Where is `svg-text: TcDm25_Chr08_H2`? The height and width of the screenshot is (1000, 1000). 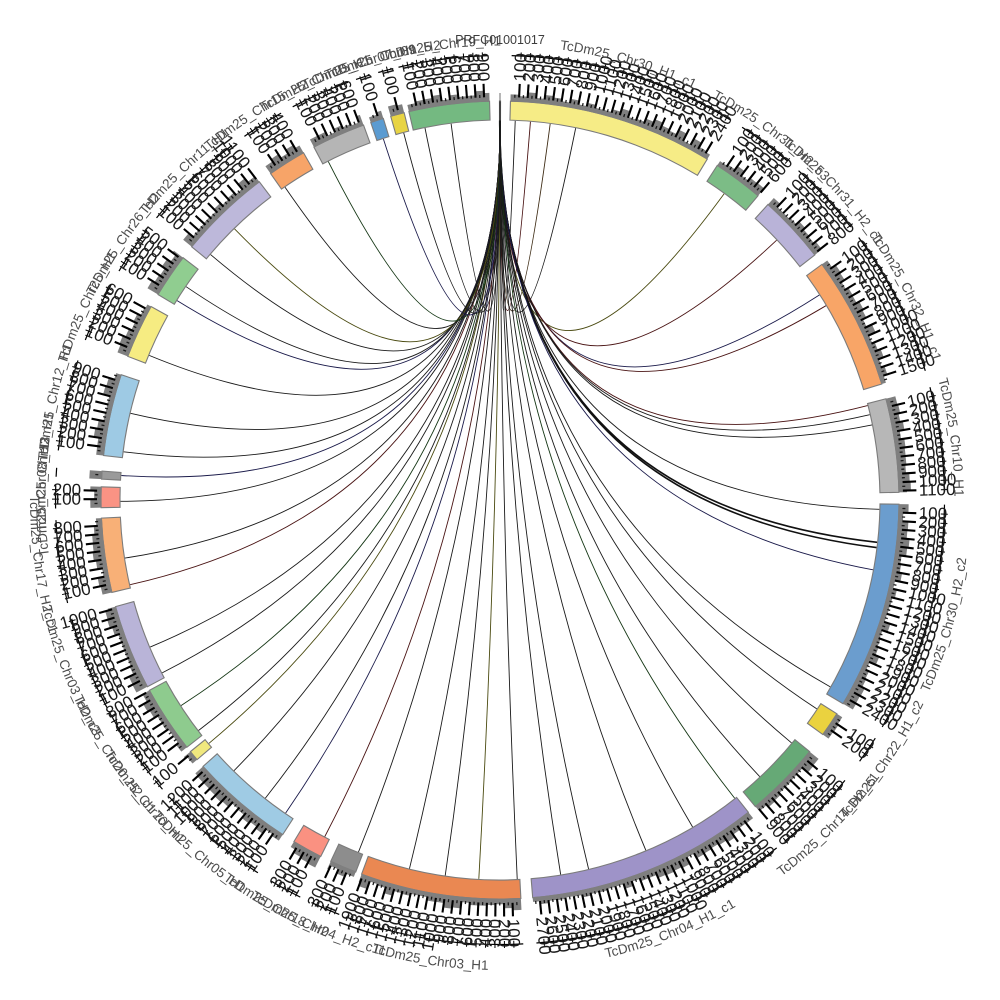 svg-text: TcDm25_Chr08_H2 is located at coordinates (42, 496).